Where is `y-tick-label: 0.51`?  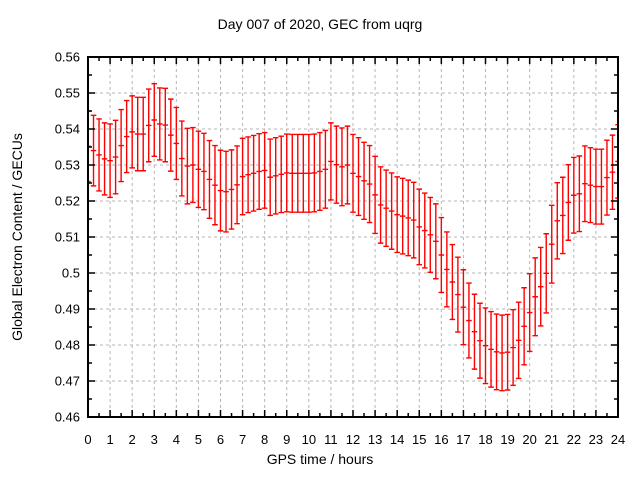
y-tick-label: 0.51 is located at coordinates (67, 237).